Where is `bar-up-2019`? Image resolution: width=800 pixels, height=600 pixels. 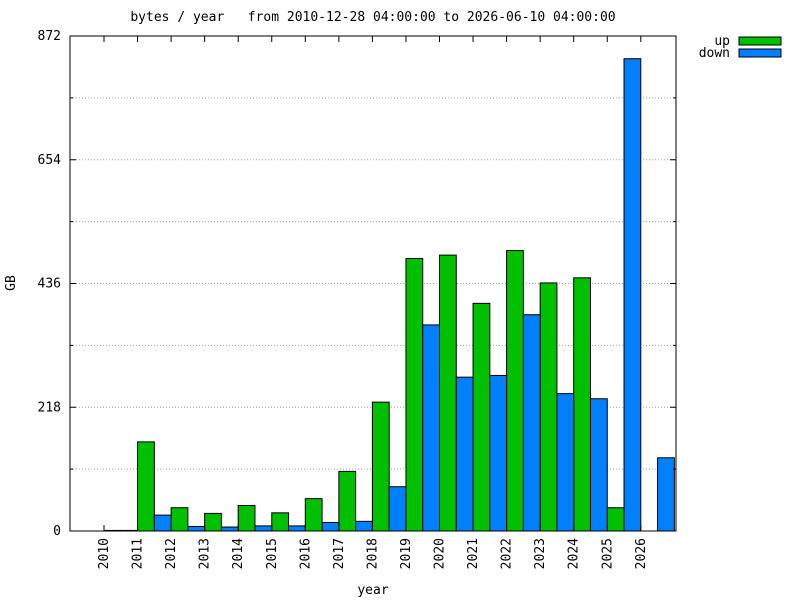
bar-up-2019 is located at coordinates (414, 395).